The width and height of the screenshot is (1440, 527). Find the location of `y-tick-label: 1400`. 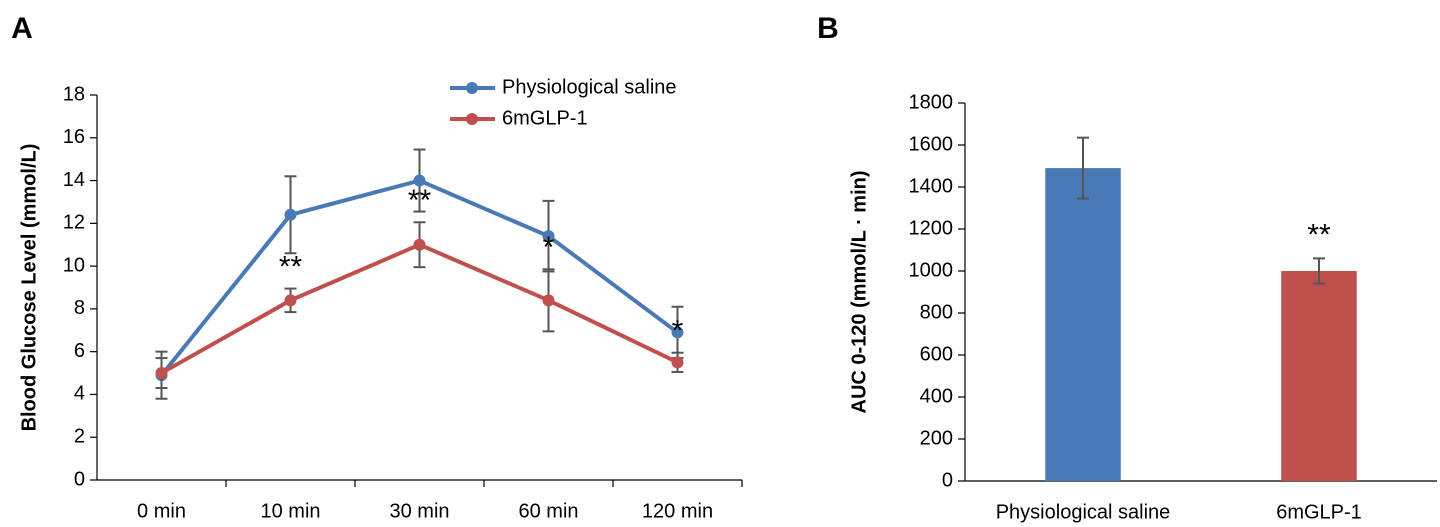

y-tick-label: 1400 is located at coordinates (931, 186).